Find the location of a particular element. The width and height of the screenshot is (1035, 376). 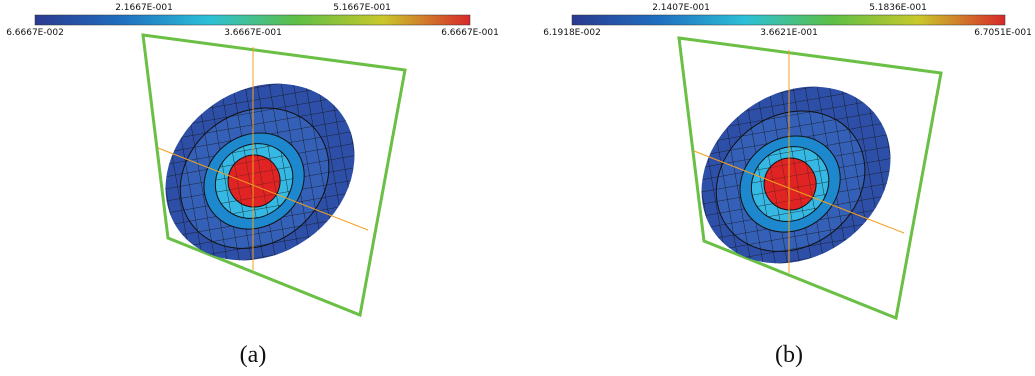

caption: (b) is located at coordinates (789, 355).